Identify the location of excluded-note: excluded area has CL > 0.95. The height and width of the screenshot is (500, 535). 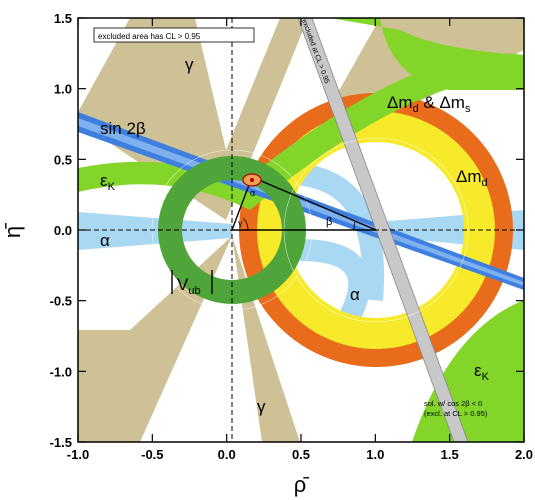
(174, 35).